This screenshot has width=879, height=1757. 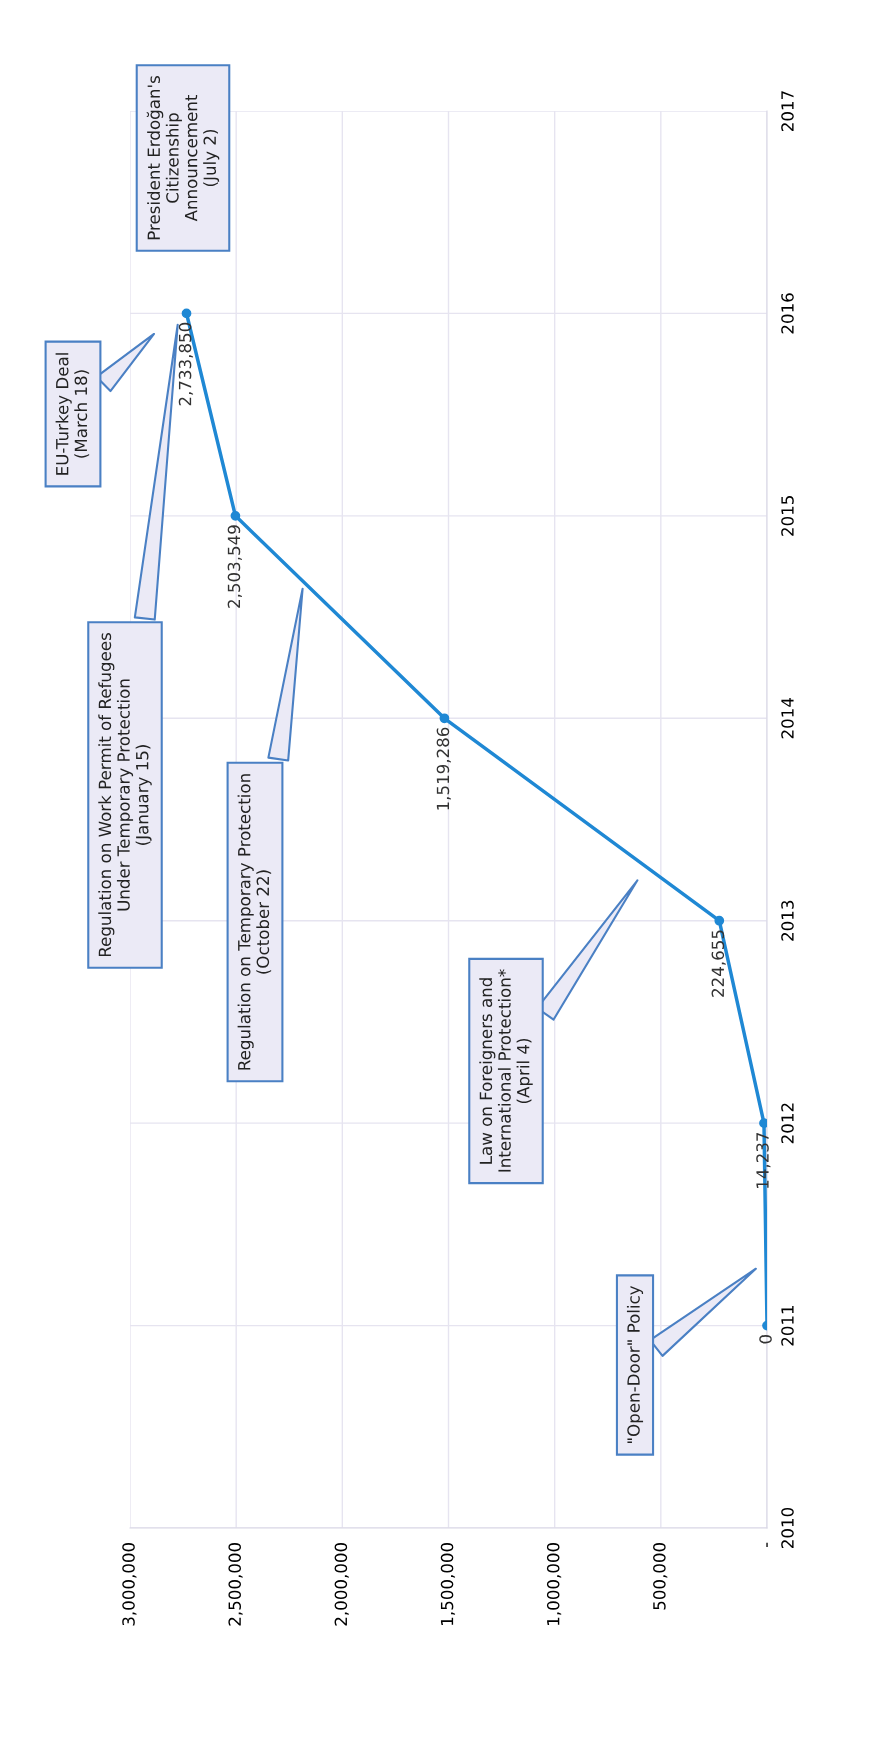 What do you see at coordinates (660, 1576) in the screenshot?
I see `x-tick-label: 500,000` at bounding box center [660, 1576].